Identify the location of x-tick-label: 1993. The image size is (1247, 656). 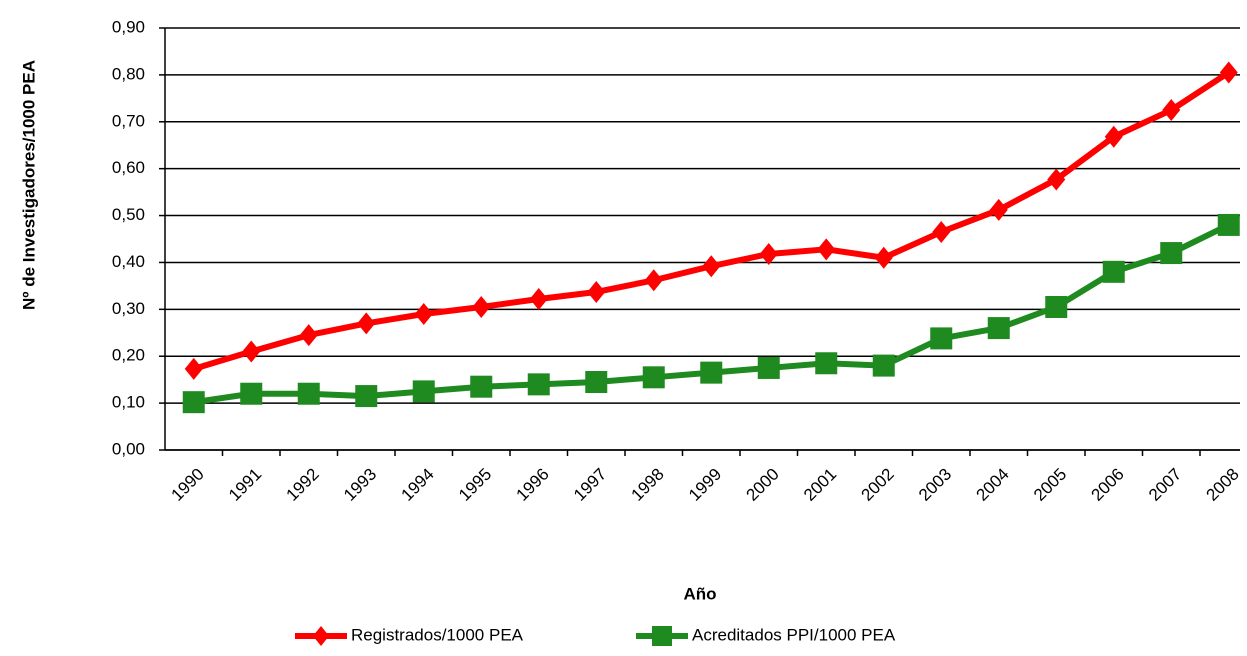
(360, 485).